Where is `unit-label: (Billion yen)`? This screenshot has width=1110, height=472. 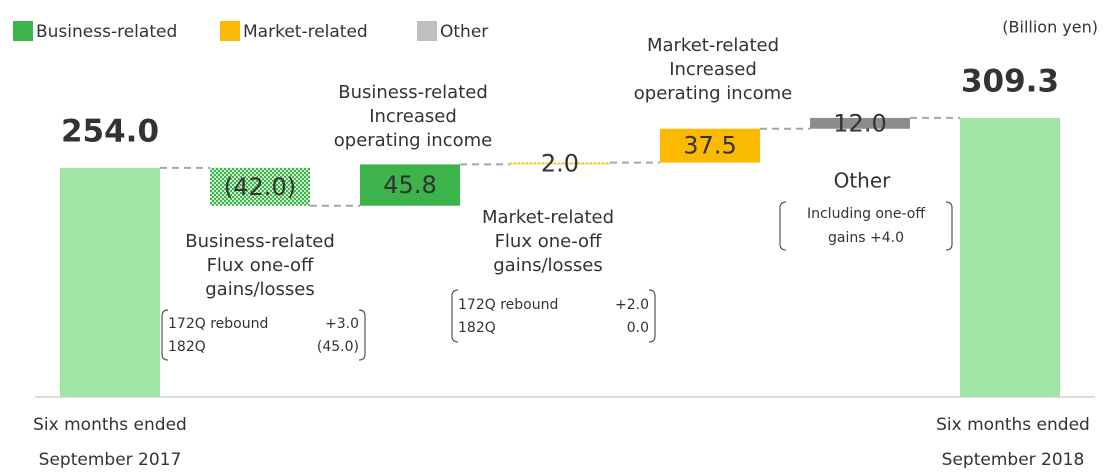 unit-label: (Billion yen) is located at coordinates (1050, 27).